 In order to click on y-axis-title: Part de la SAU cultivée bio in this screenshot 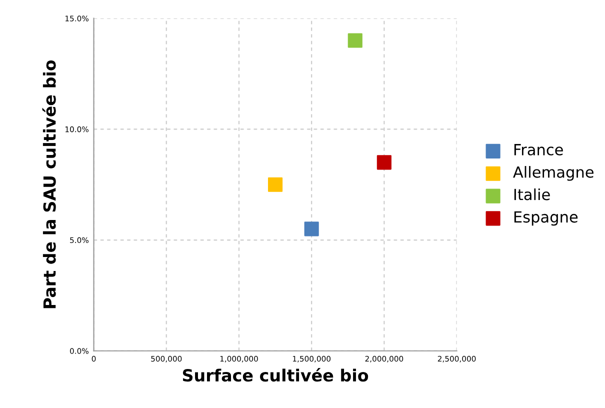, I will do `click(49, 184)`.